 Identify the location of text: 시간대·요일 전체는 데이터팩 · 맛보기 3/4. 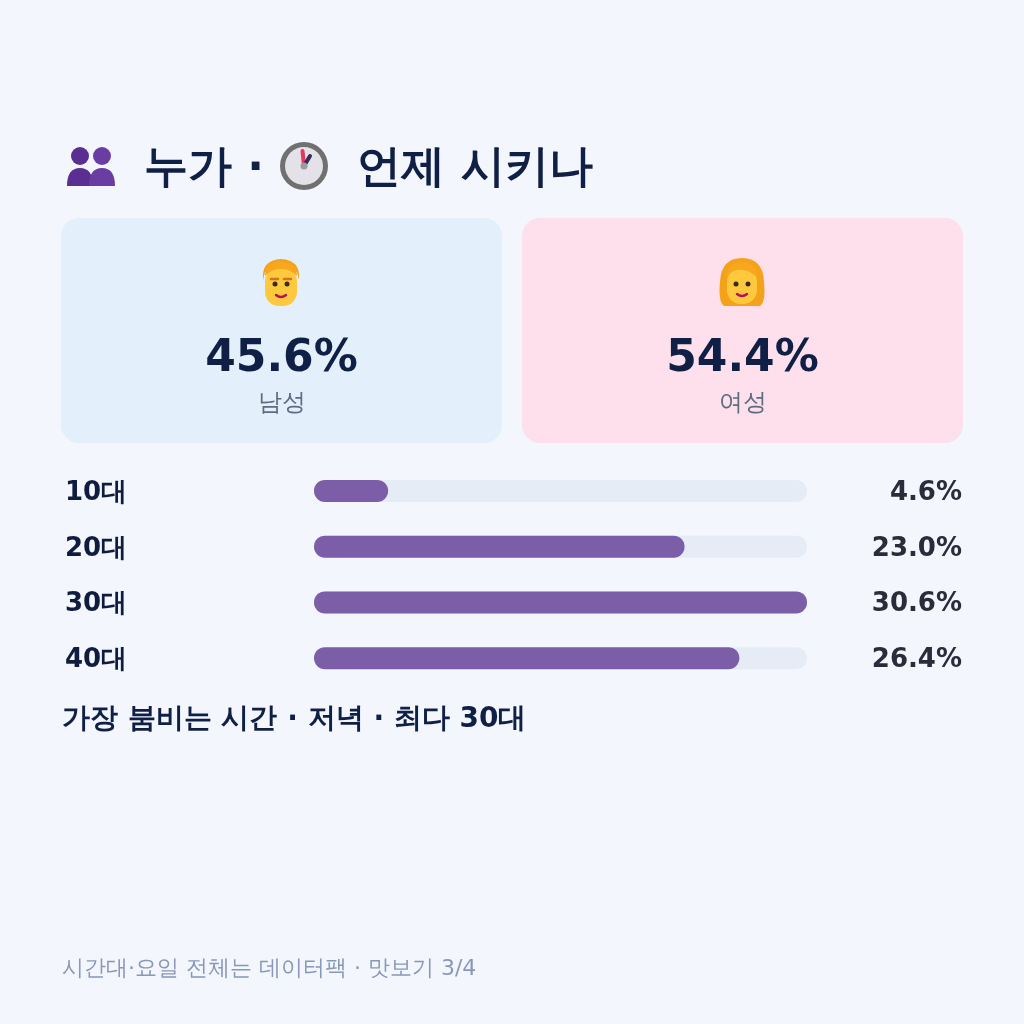
(269, 968).